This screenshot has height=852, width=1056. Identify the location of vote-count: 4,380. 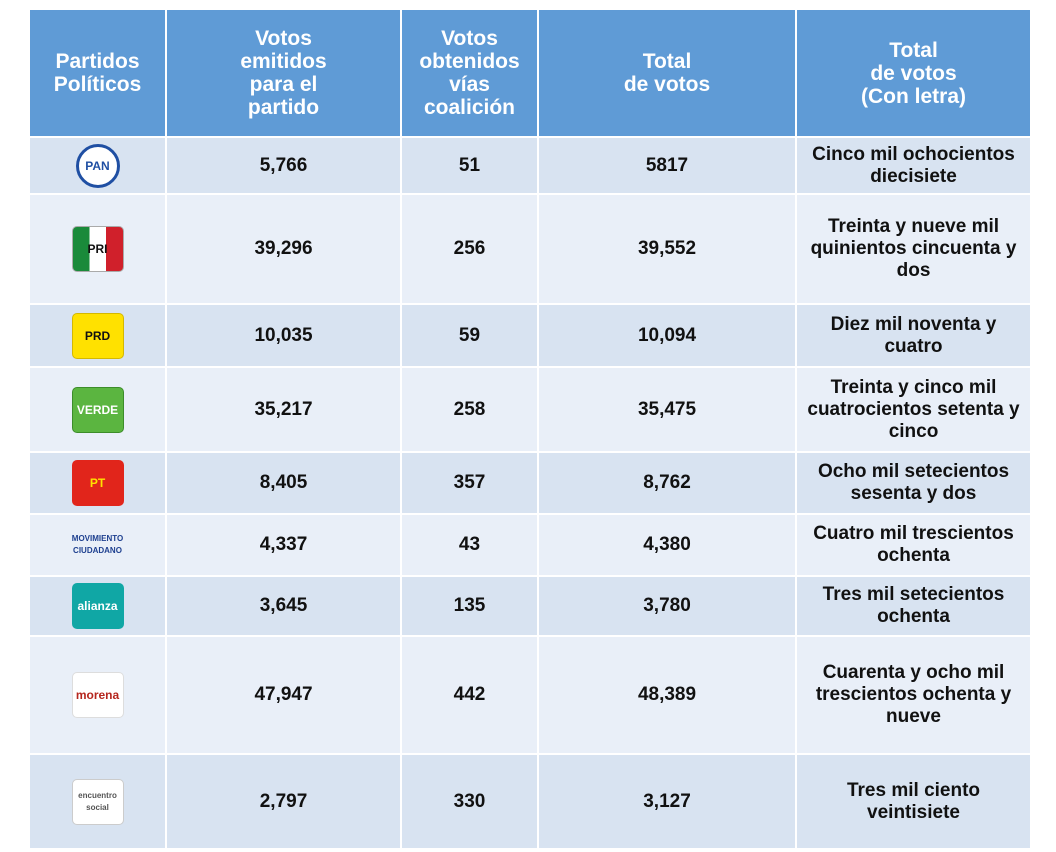
(667, 544).